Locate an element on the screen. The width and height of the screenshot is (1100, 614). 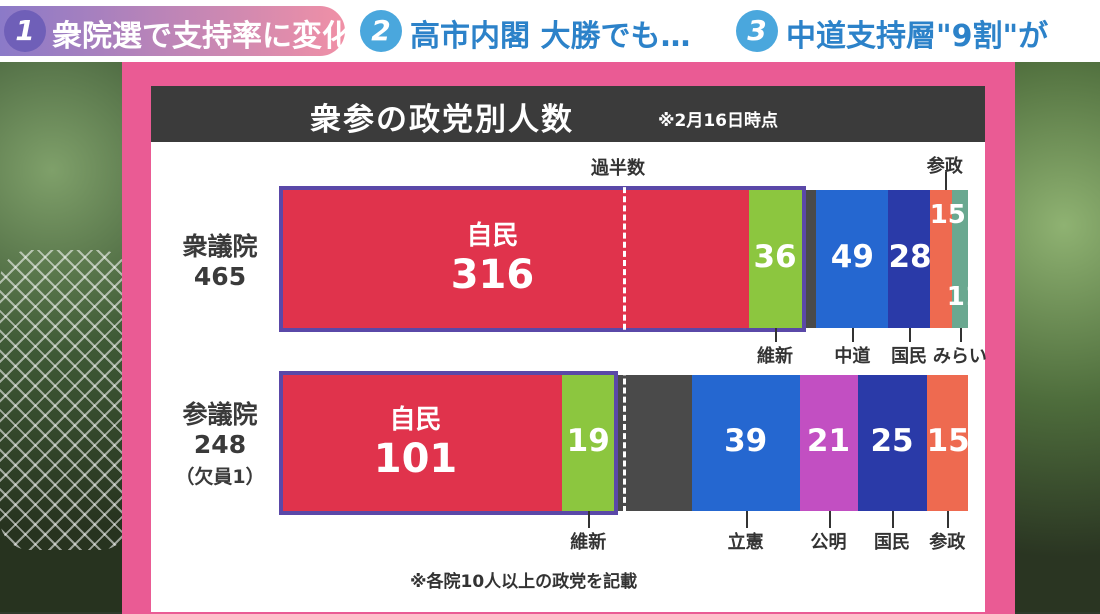
bar-value-label: 21 is located at coordinates (828, 441).